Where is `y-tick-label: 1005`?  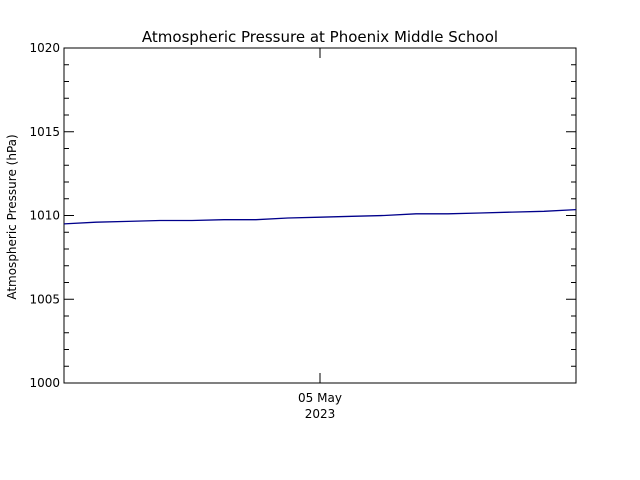 y-tick-label: 1005 is located at coordinates (44, 299).